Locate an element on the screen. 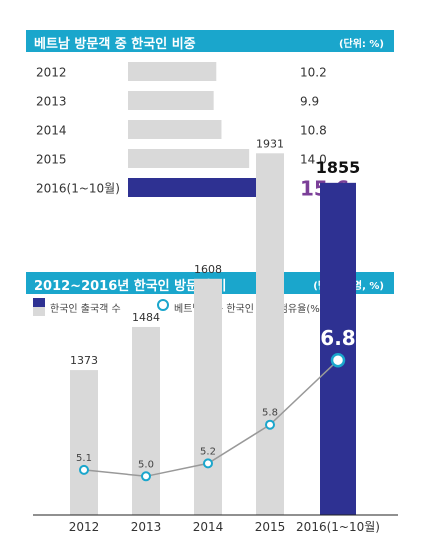  line-value-label: 5.8 is located at coordinates (270, 413).